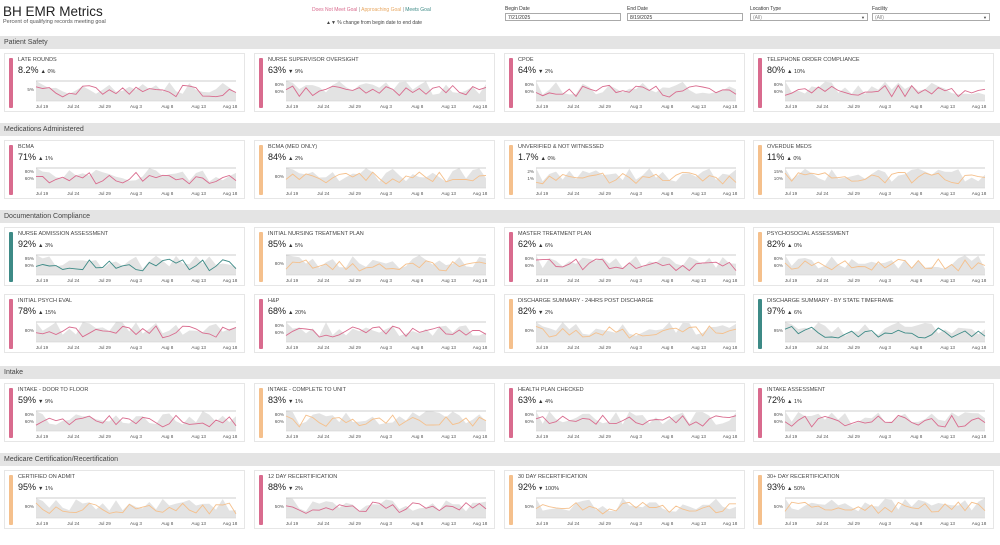 The width and height of the screenshot is (1000, 545). I want to click on metric-change: 1%, so click(299, 402).